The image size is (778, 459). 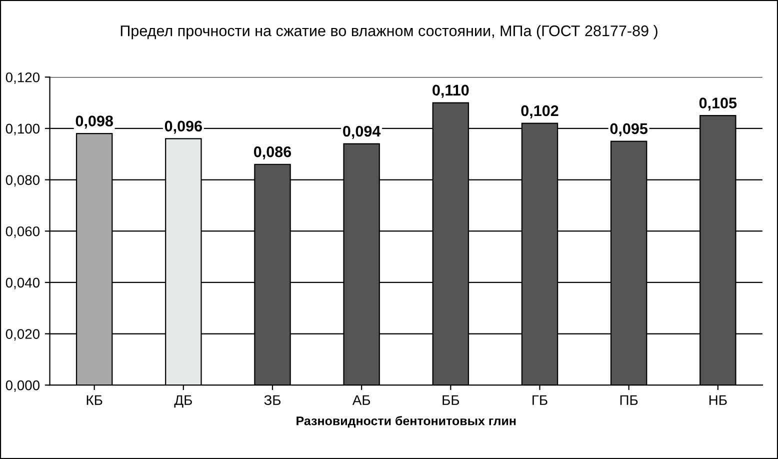 What do you see at coordinates (23, 284) in the screenshot?
I see `y-tick-label: 0,040` at bounding box center [23, 284].